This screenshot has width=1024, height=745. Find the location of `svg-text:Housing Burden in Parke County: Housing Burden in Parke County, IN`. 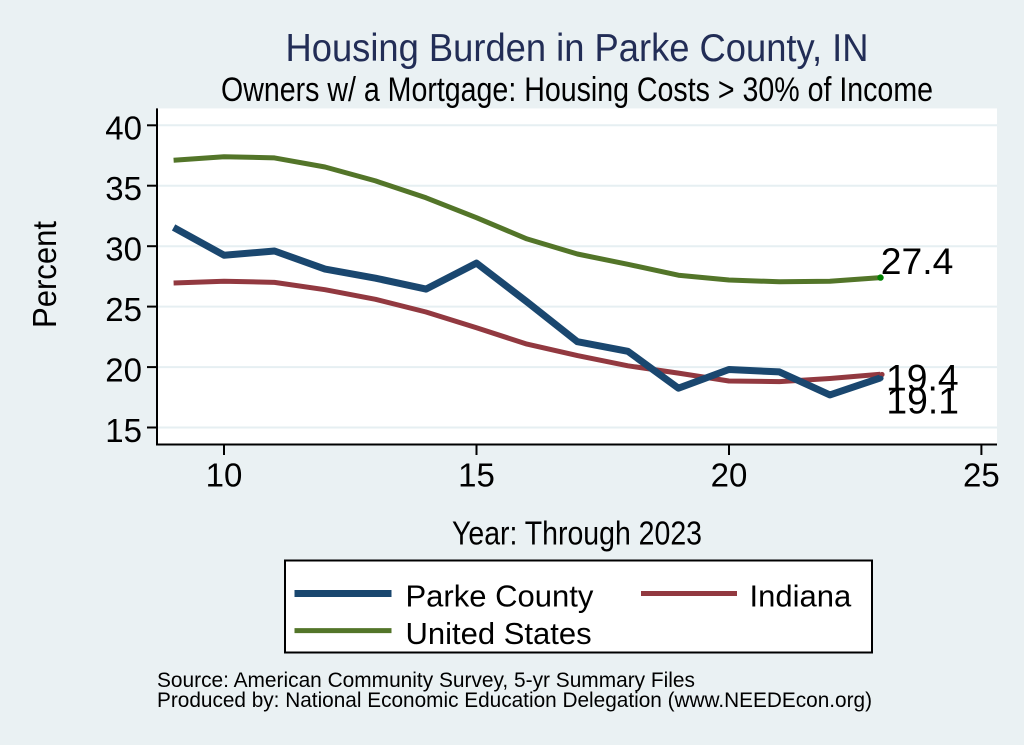

svg-text:Housing Burden in Parke County: Housing Burden in Parke County, IN is located at coordinates (577, 48).